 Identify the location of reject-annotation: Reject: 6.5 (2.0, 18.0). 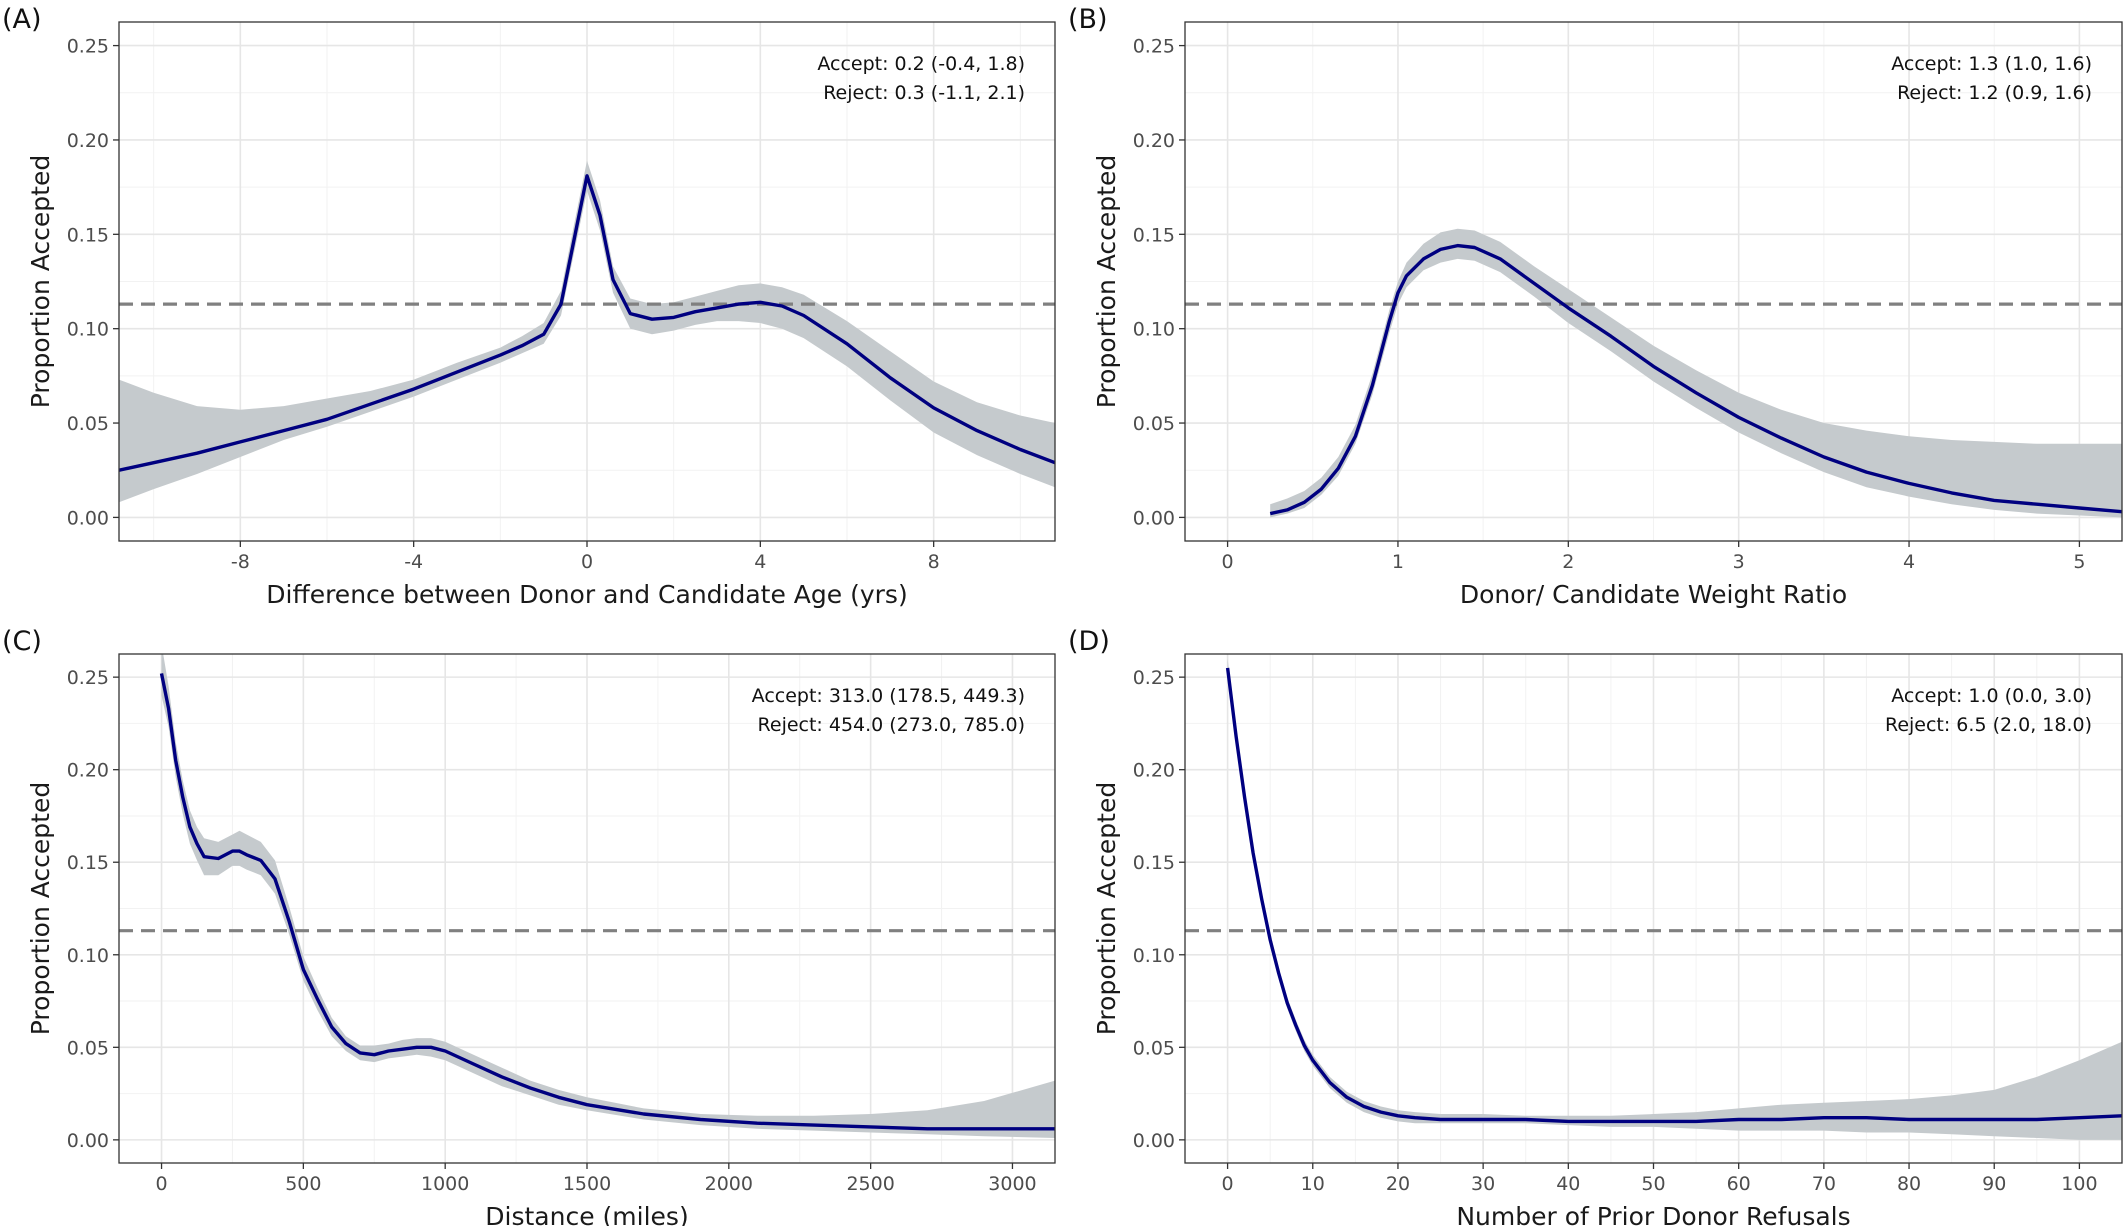
(1988, 725).